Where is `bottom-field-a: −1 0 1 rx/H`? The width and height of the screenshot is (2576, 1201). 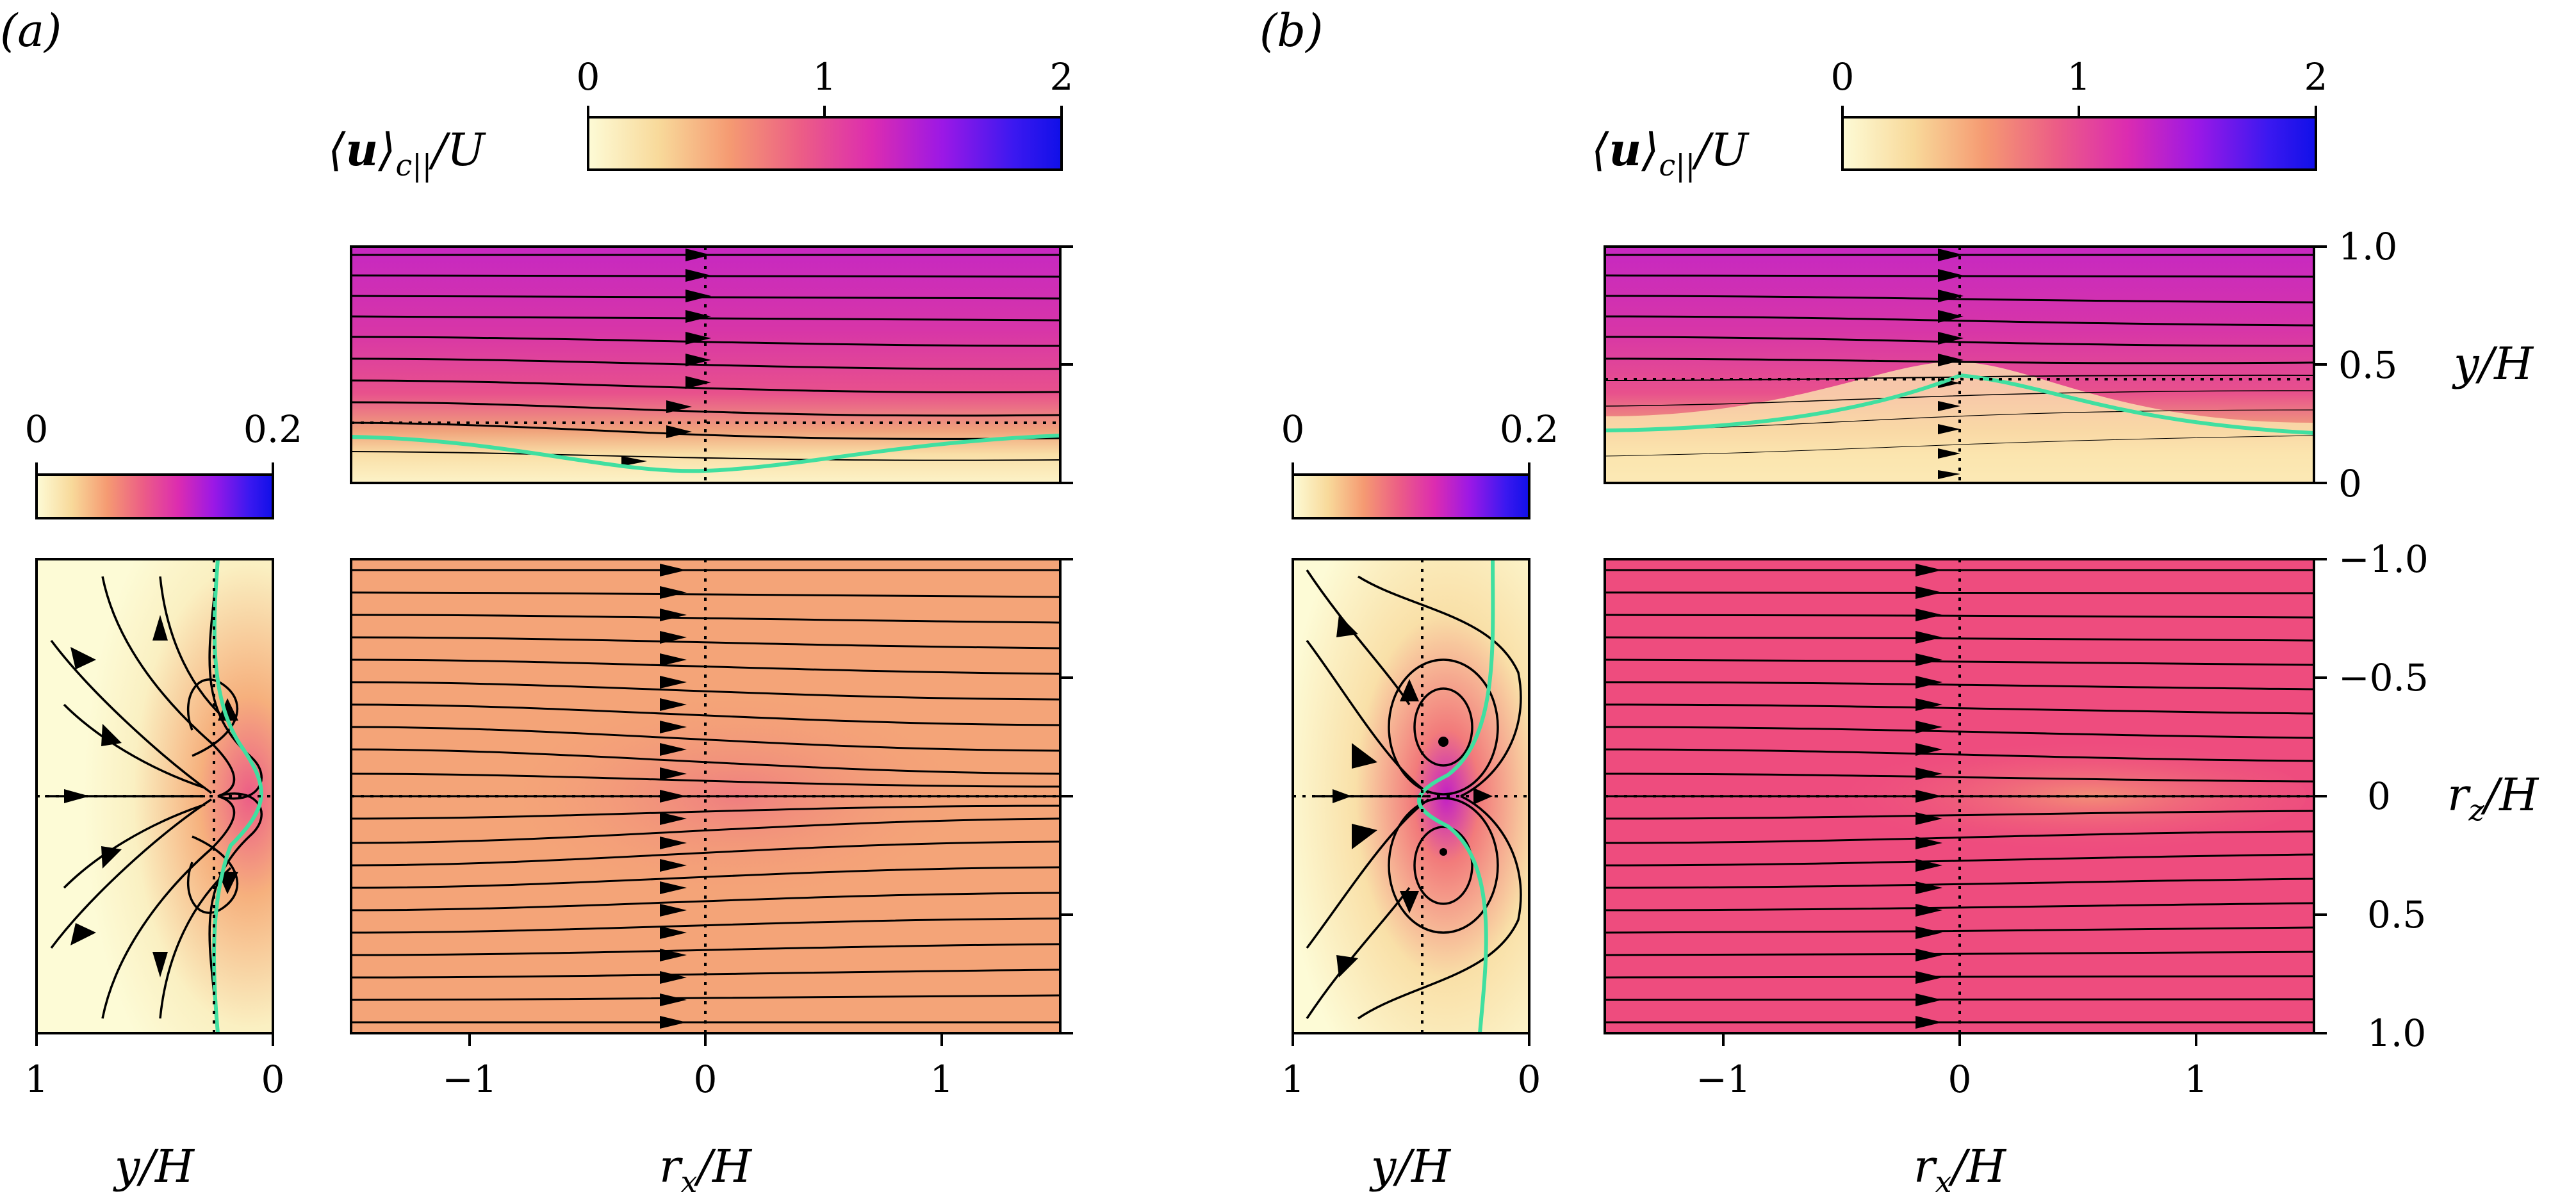
bottom-field-a: −1 0 1 rx/H is located at coordinates (711, 878).